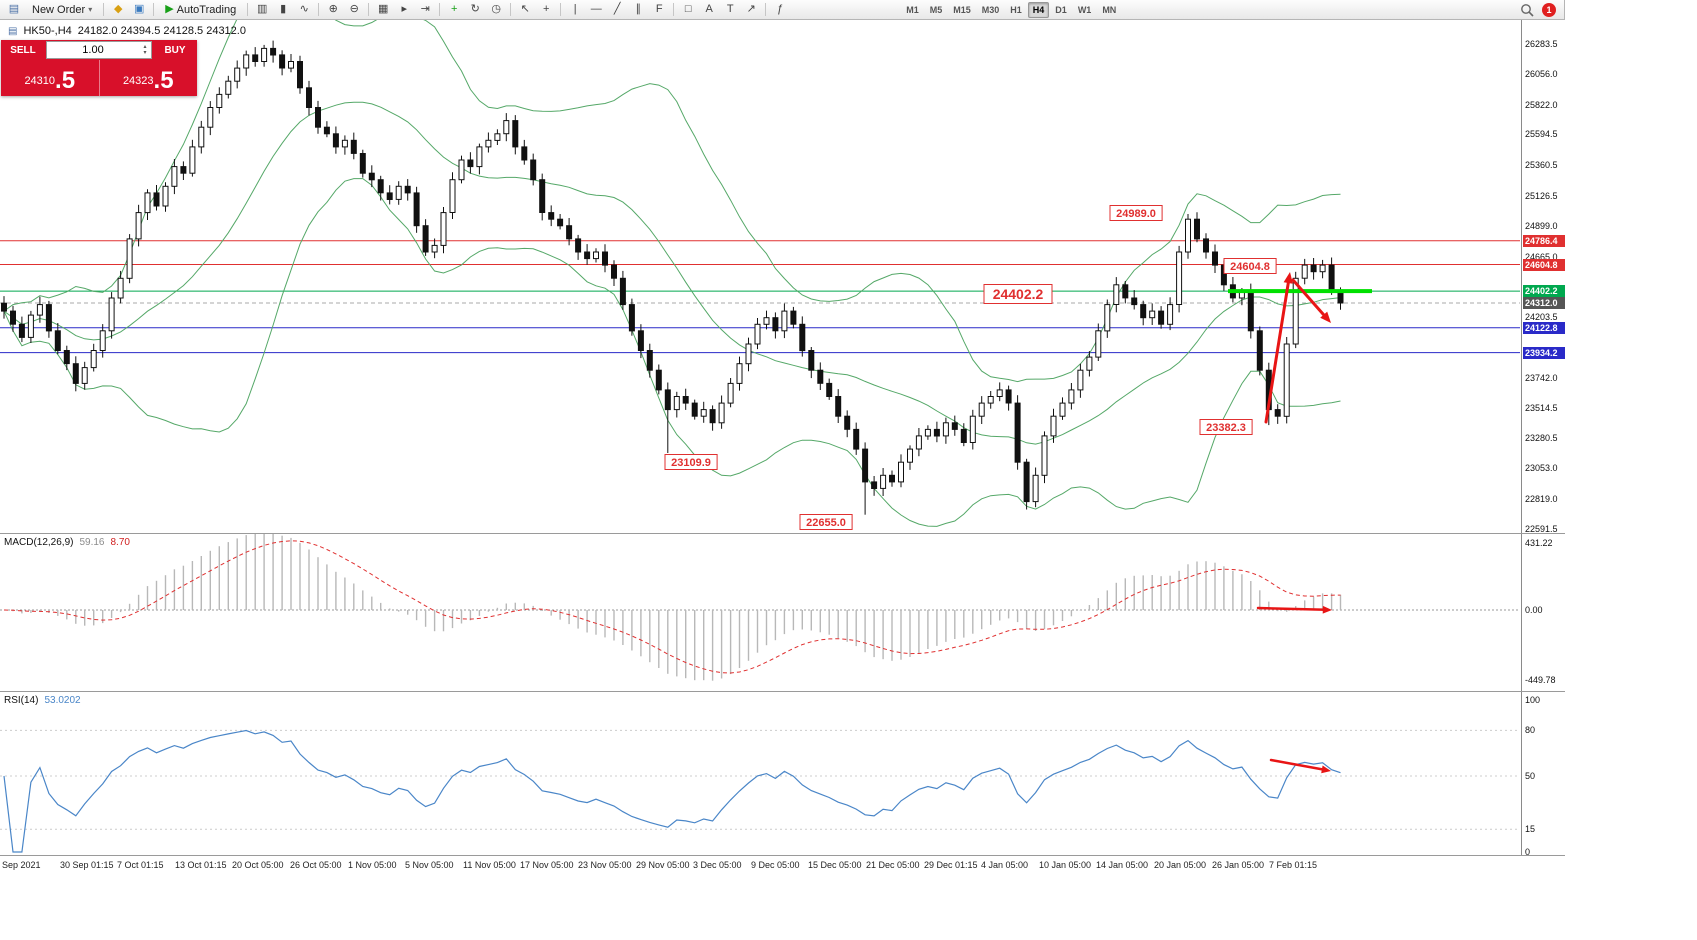 The width and height of the screenshot is (1697, 940). What do you see at coordinates (688, 9) in the screenshot?
I see `shapes-icon: □` at bounding box center [688, 9].